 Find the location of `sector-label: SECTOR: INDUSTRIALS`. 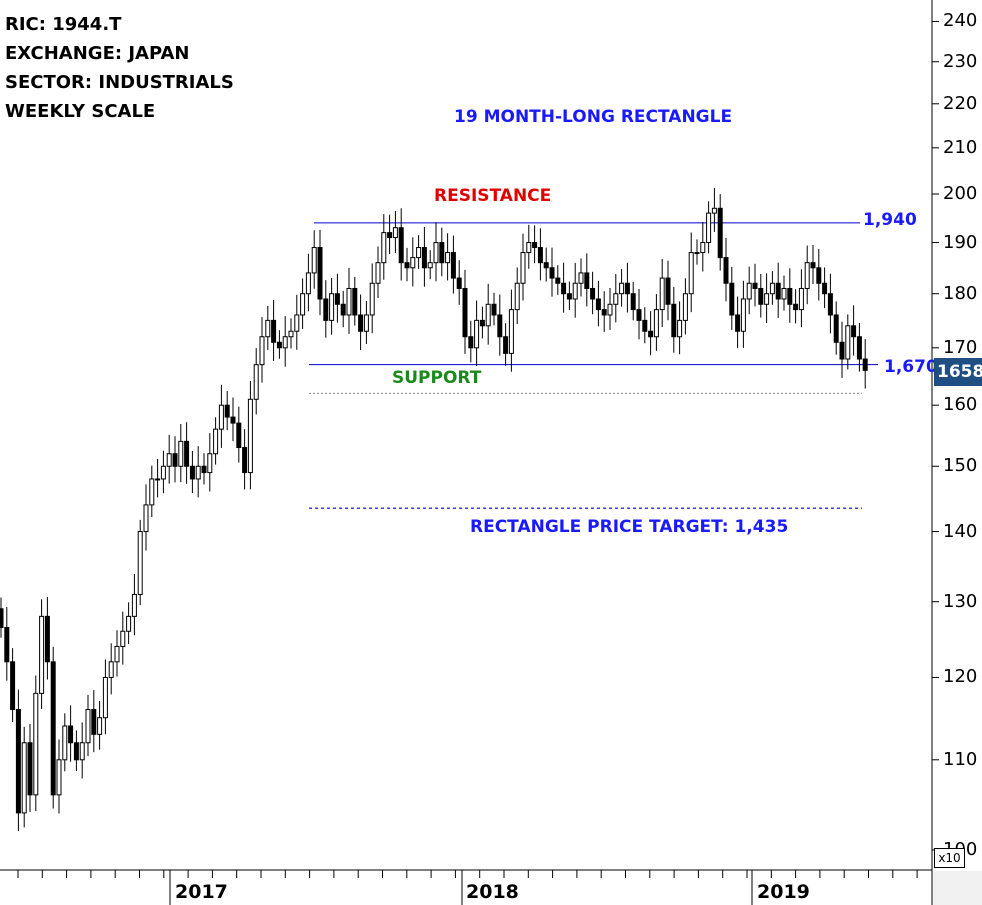

sector-label: SECTOR: INDUSTRIALS is located at coordinates (119, 82).